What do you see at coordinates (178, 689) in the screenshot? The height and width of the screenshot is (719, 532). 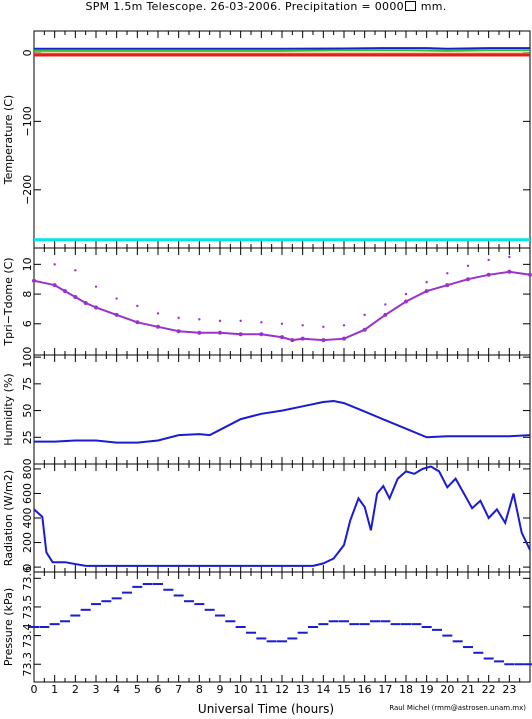 I see `x-tick-label: 7` at bounding box center [178, 689].